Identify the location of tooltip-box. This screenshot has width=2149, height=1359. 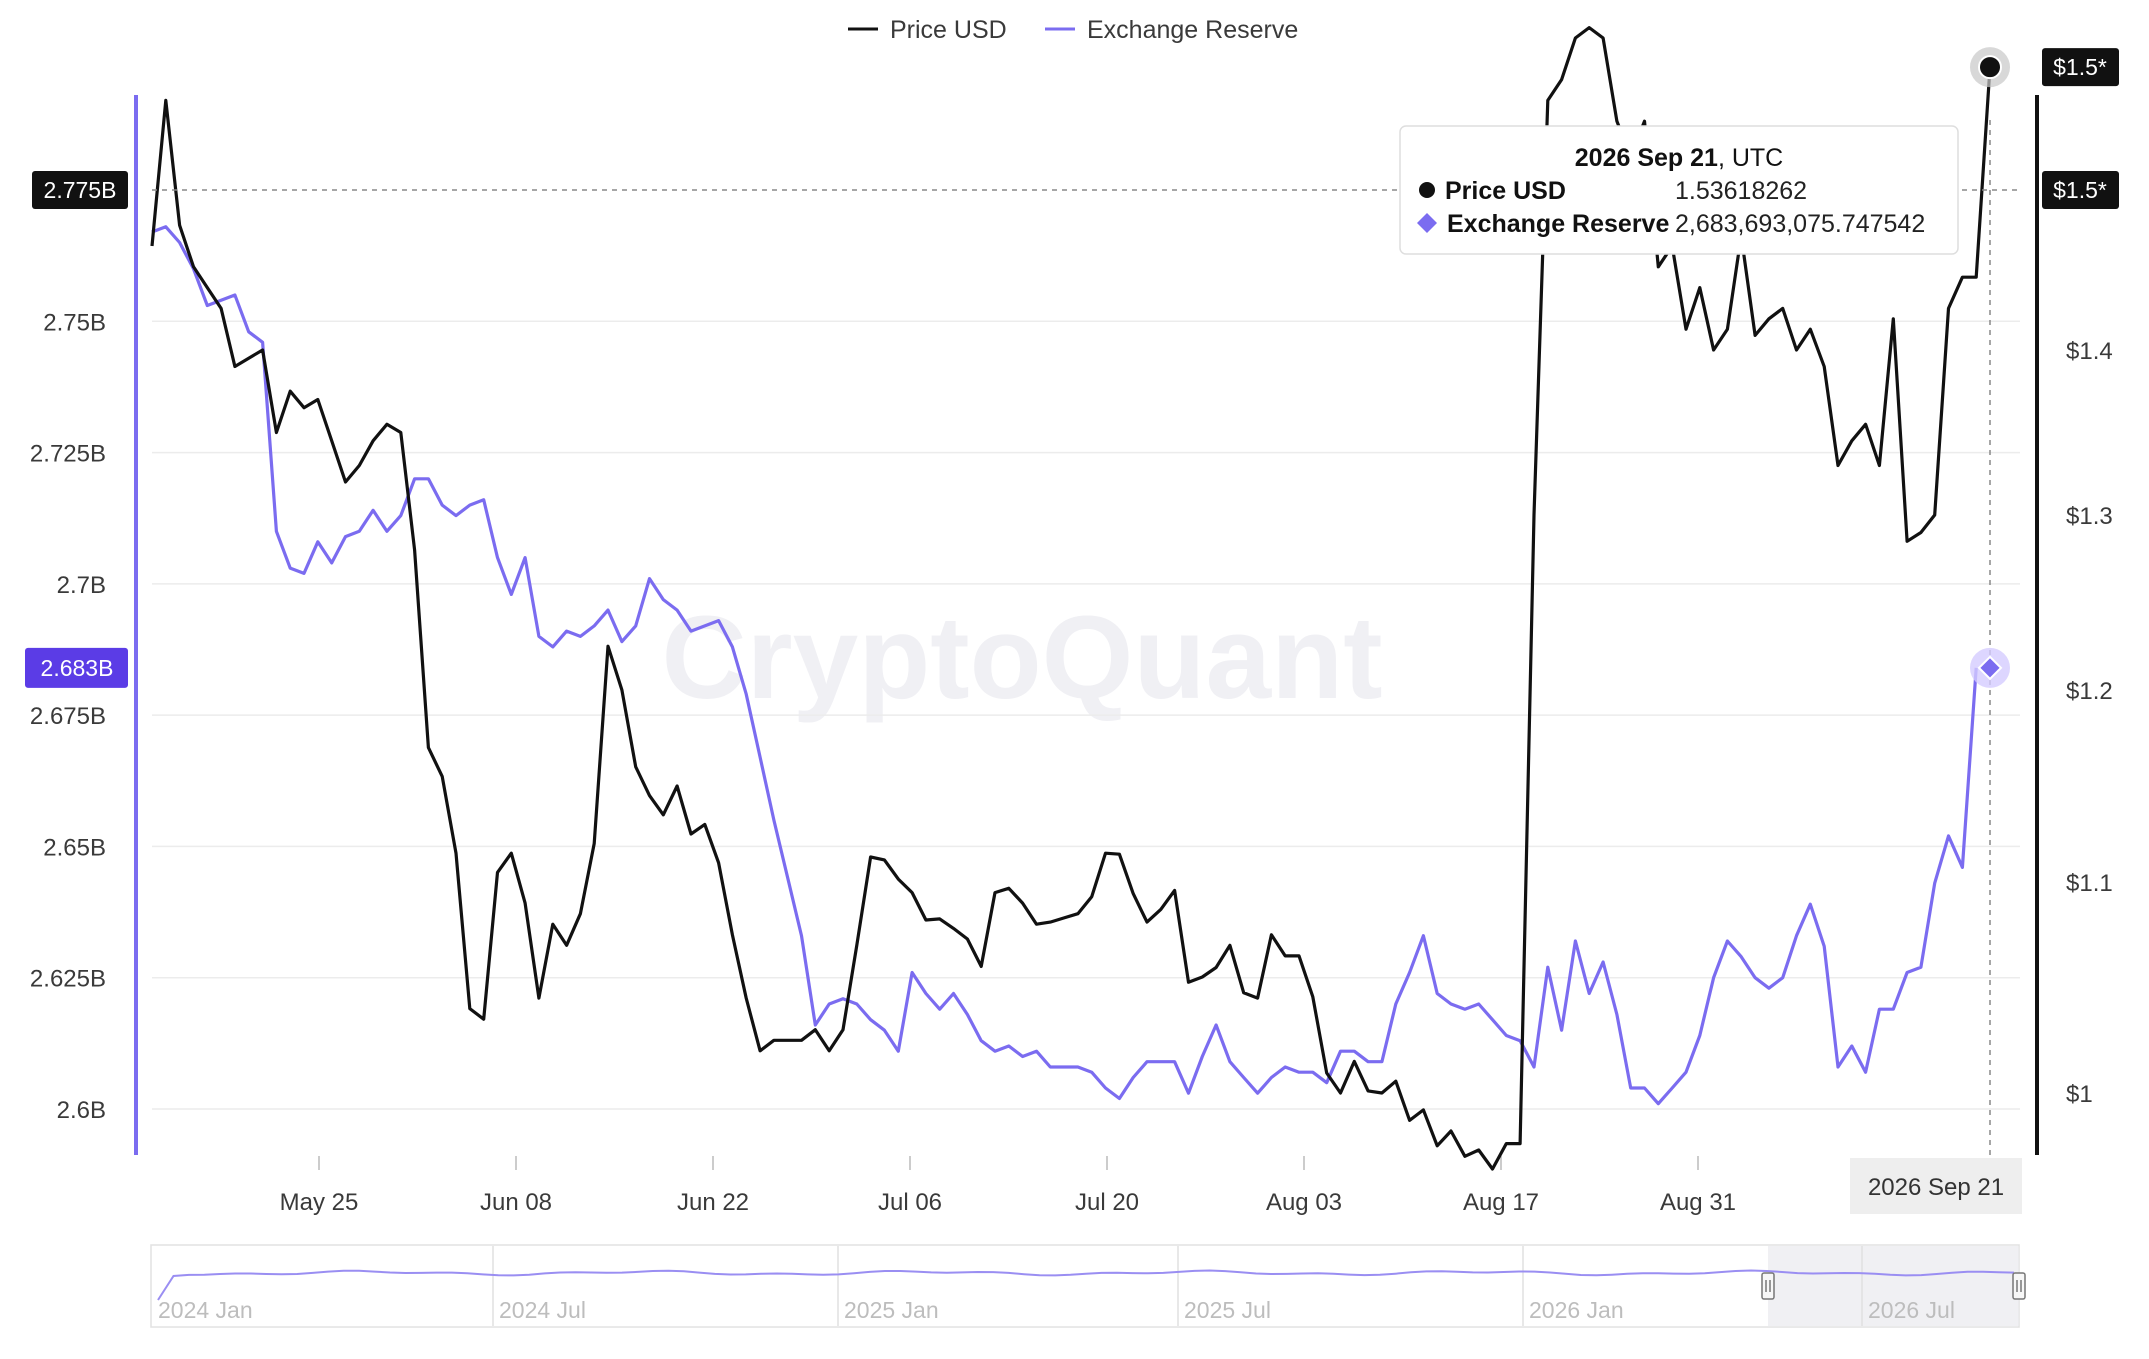
(1679, 190).